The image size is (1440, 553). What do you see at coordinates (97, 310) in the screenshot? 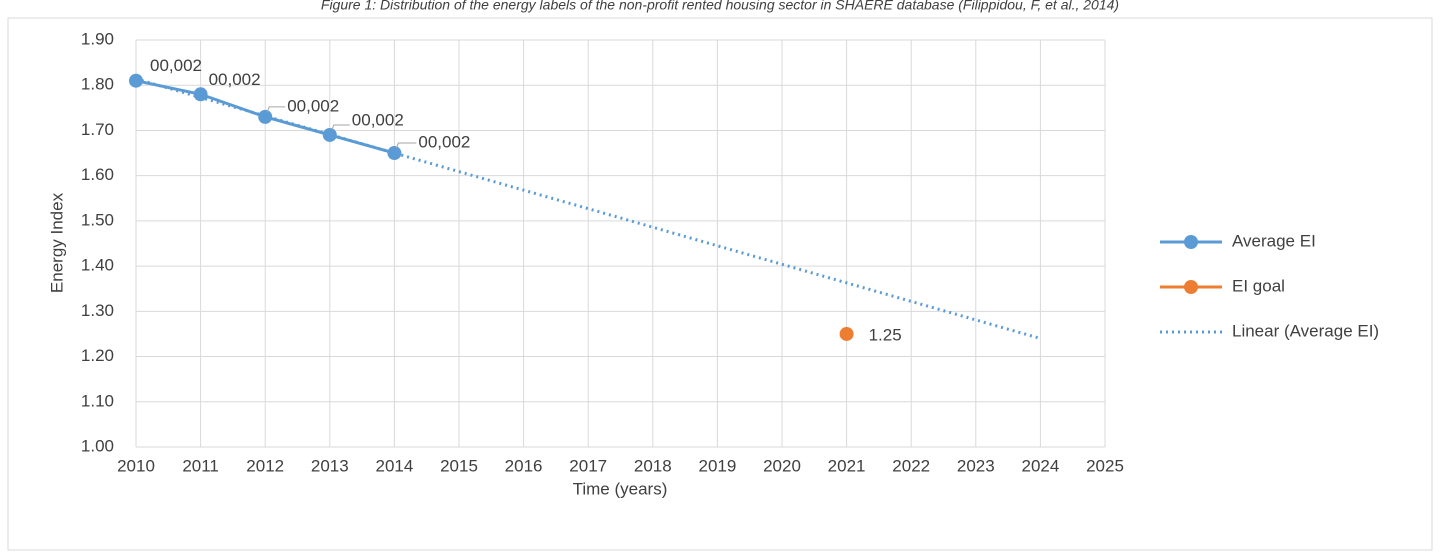
I see `y-tick-label: 1.30` at bounding box center [97, 310].